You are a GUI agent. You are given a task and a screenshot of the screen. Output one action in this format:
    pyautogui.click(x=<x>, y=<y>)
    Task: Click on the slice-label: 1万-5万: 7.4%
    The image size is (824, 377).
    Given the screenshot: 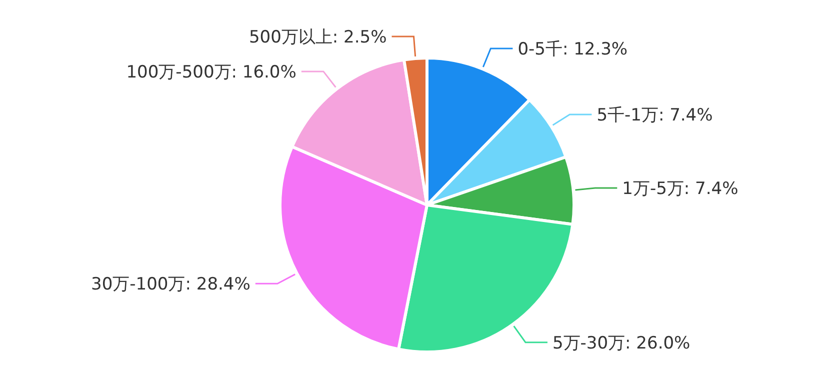 What is the action you would take?
    pyautogui.click(x=680, y=189)
    